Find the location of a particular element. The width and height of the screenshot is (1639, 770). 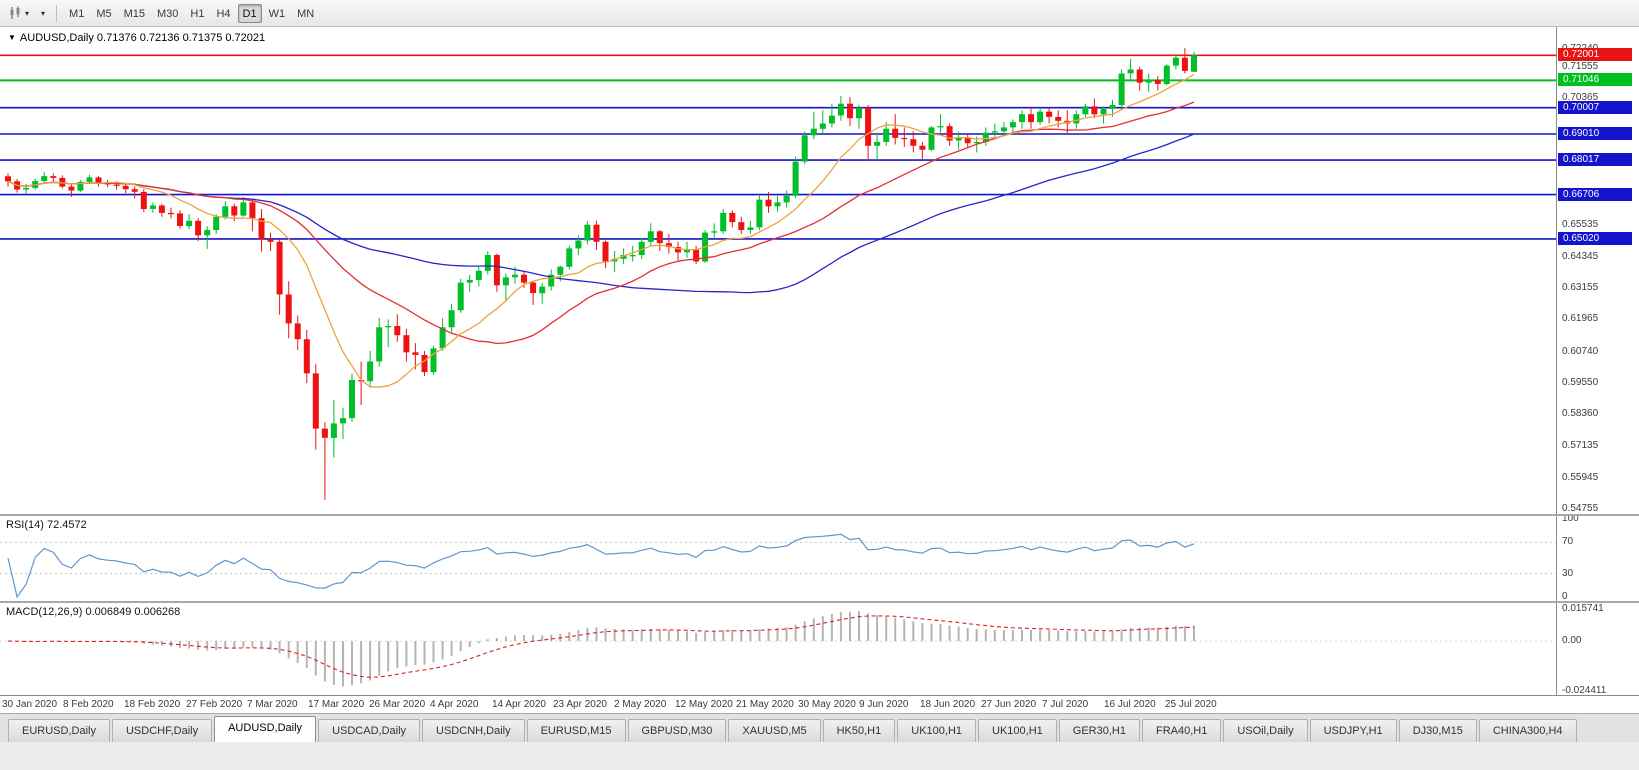

price-axis-label: 0.61965 is located at coordinates (1580, 318).